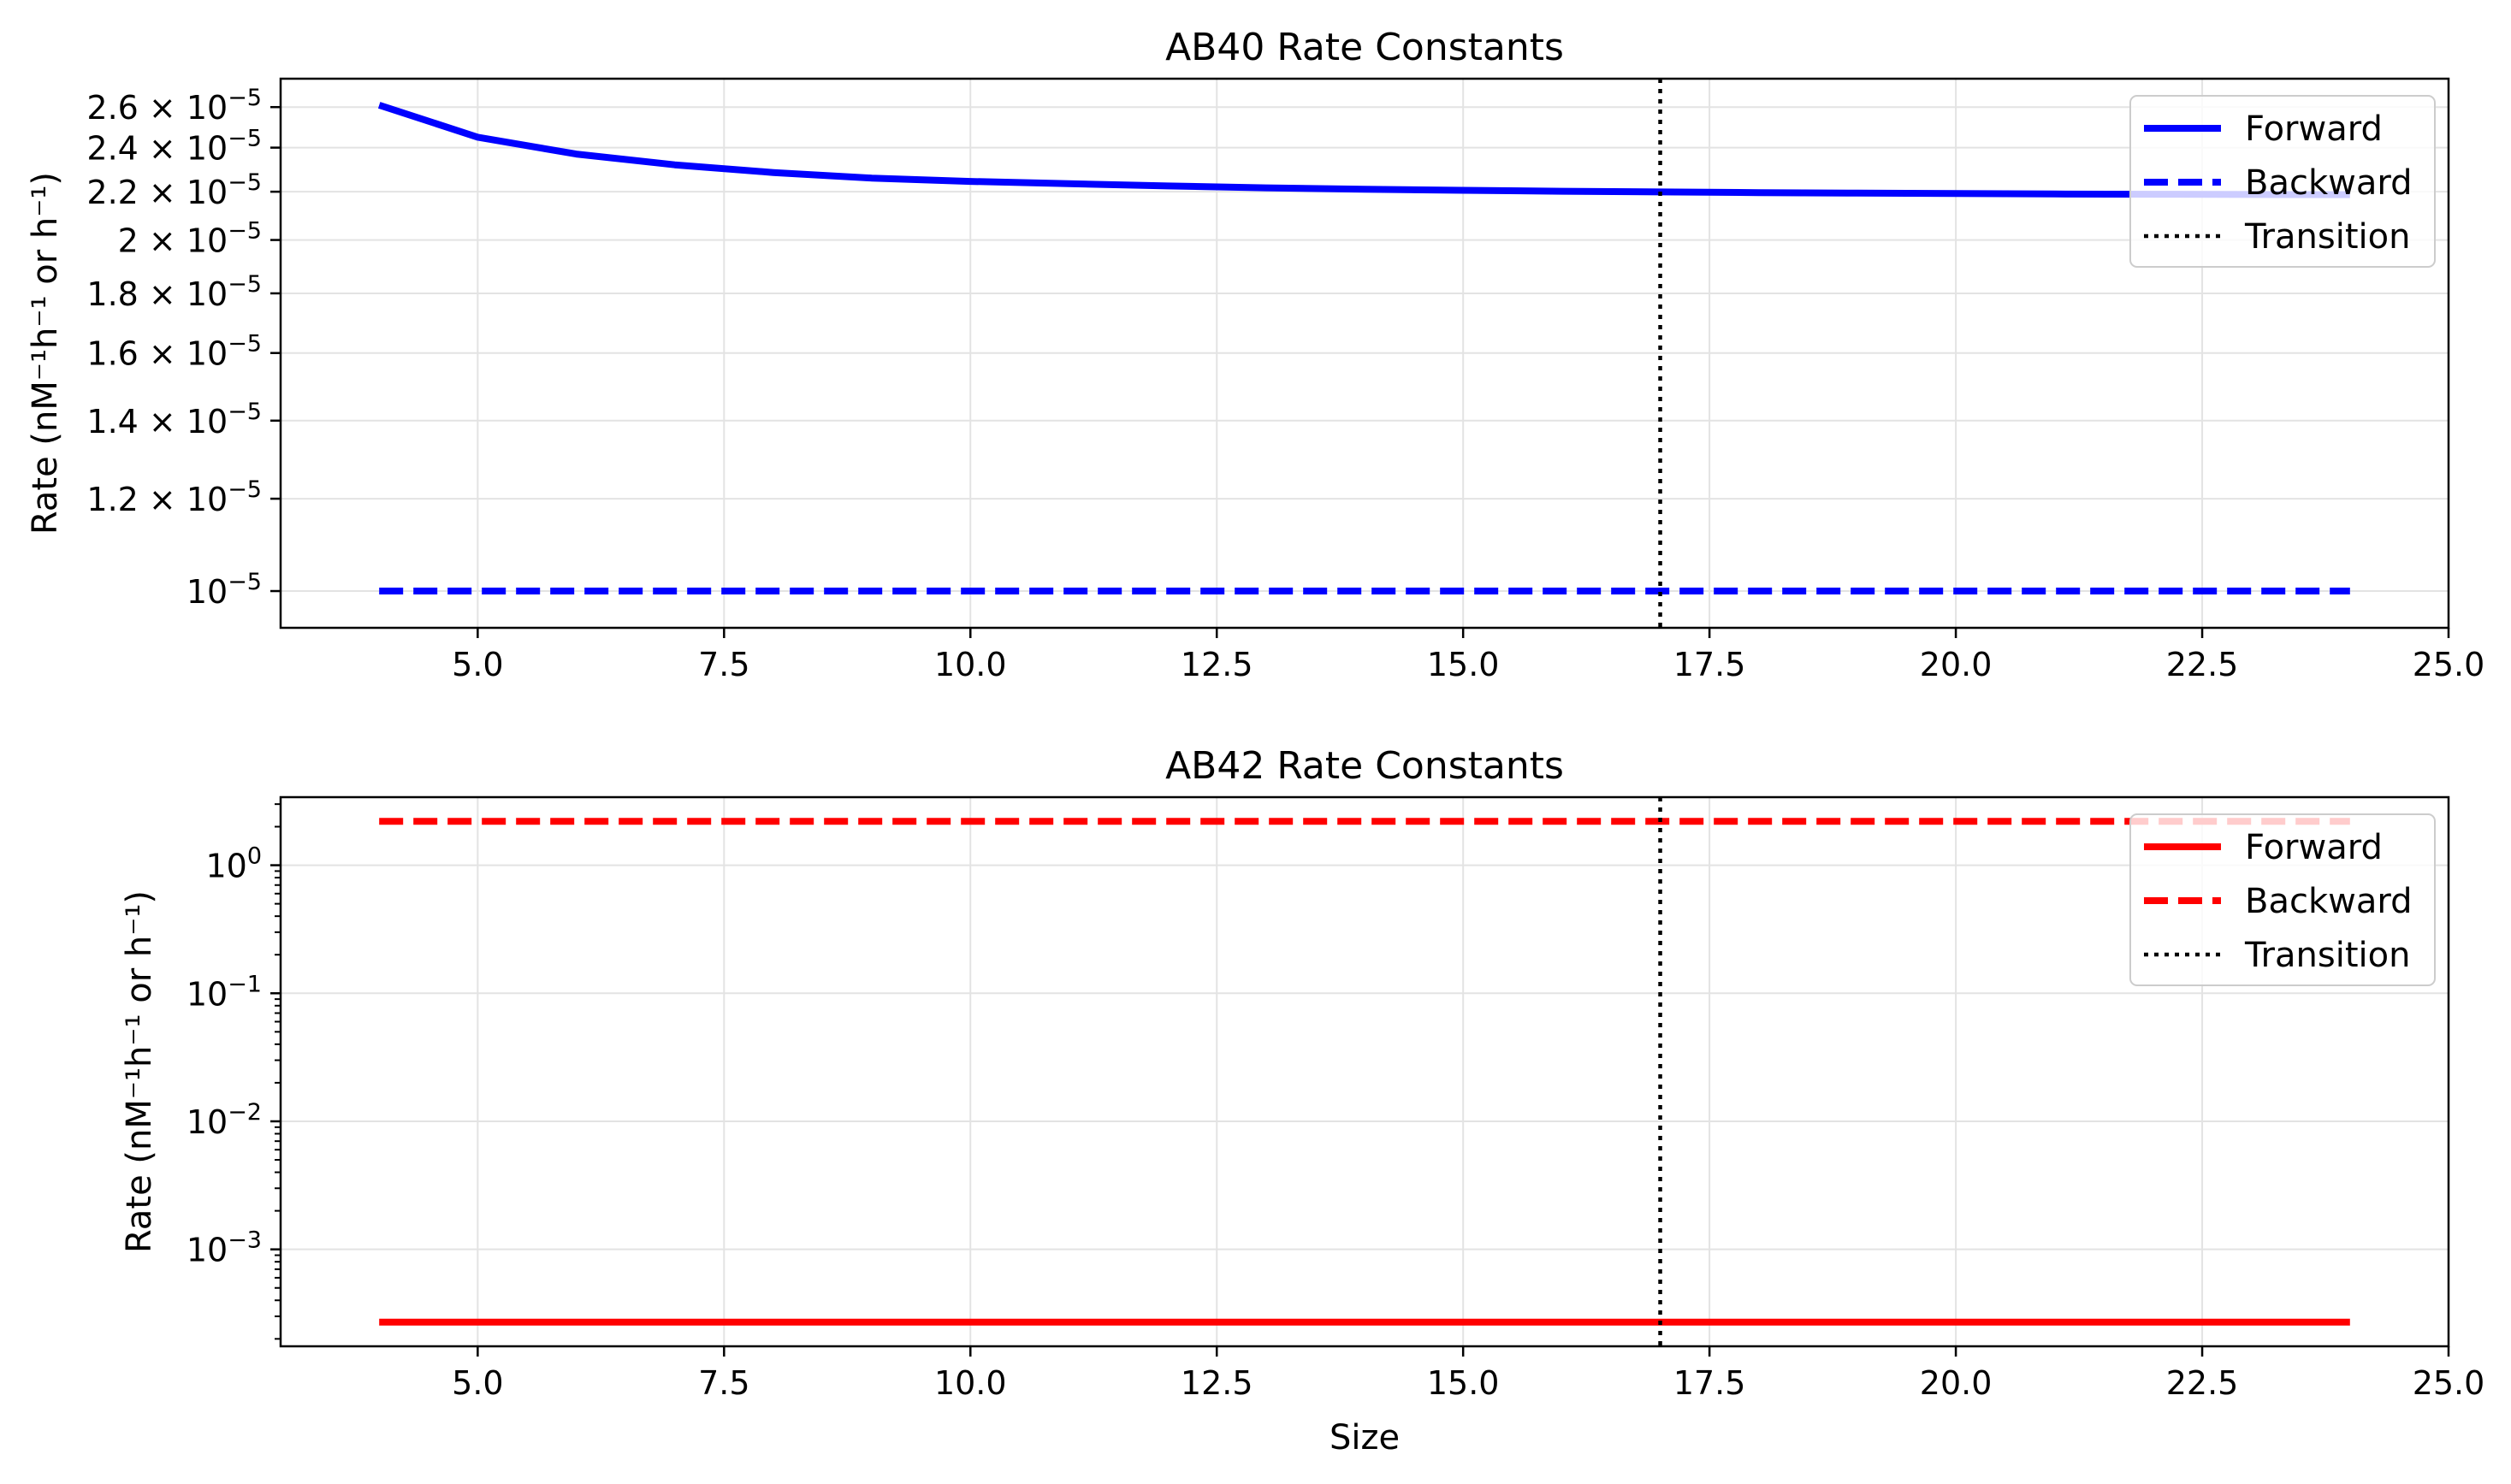  Describe the element at coordinates (1364, 766) in the screenshot. I see `chart-title: AB42 Rate Constants` at that location.